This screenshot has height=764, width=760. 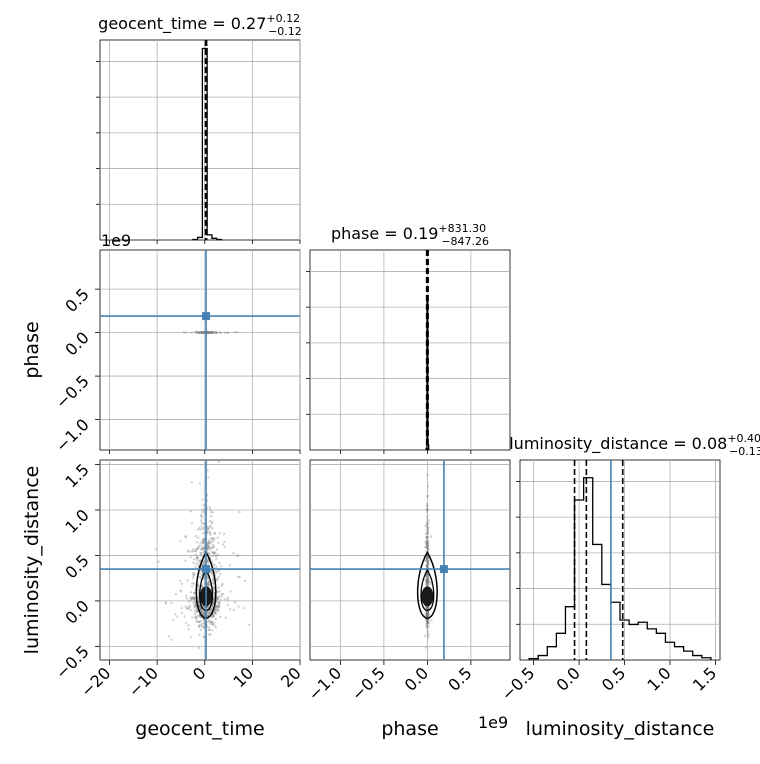 What do you see at coordinates (200, 140) in the screenshot?
I see `hist-geocent_time-frame` at bounding box center [200, 140].